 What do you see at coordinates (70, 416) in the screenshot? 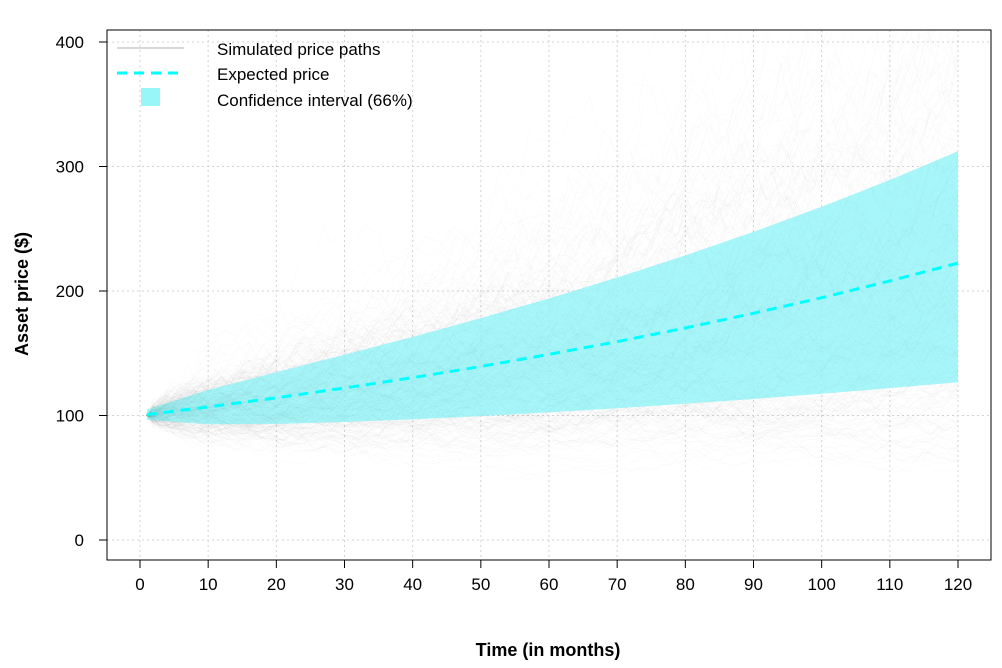
I see `y-tick-label: 100` at bounding box center [70, 416].